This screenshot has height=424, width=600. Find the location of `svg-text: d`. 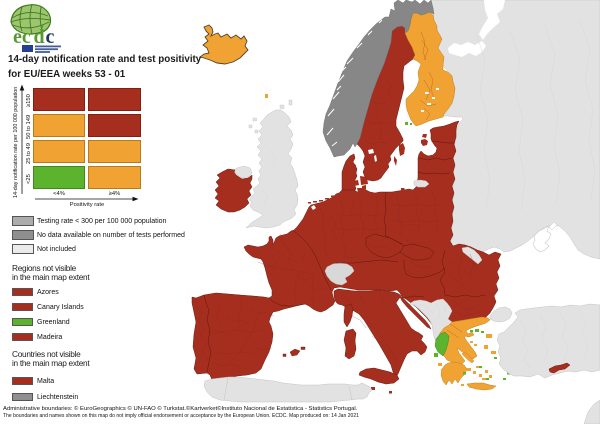

svg-text: d is located at coordinates (39, 37).